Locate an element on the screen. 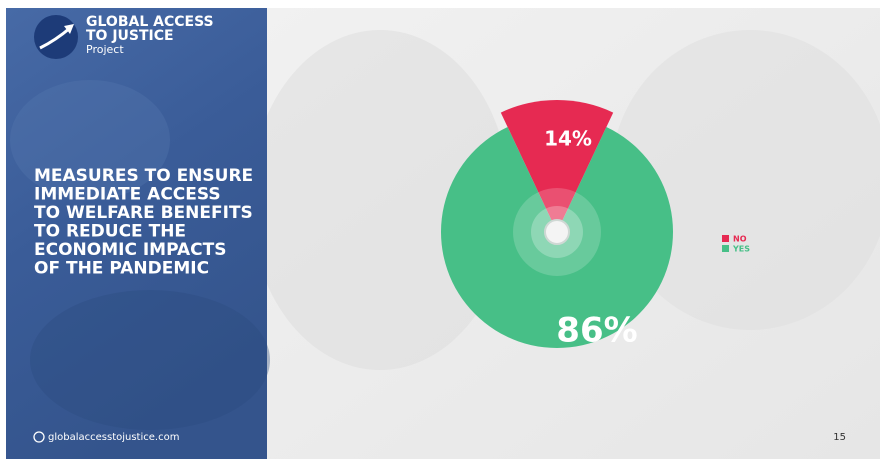 The height and width of the screenshot is (459, 880). logo-text: TO JUSTICE is located at coordinates (130, 36).